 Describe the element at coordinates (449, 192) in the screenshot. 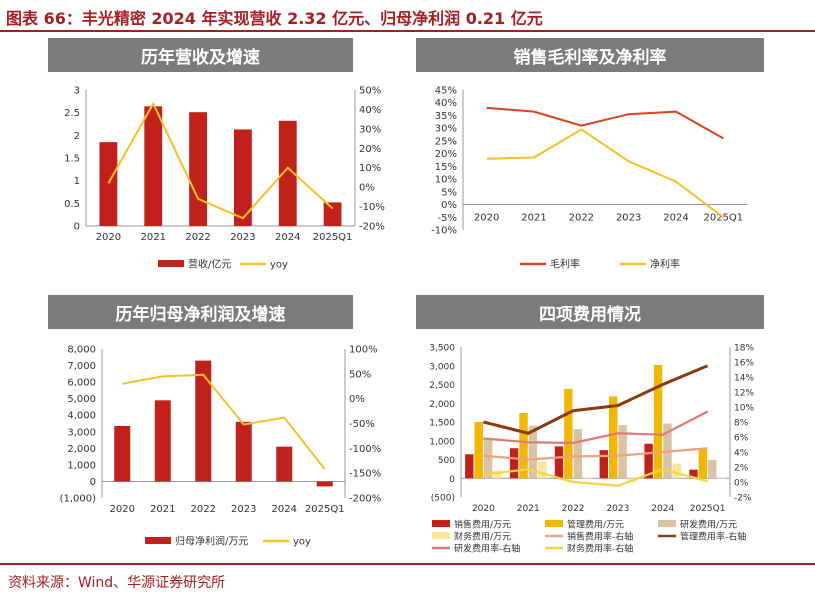

I see `y-tick-label: 5%` at that location.